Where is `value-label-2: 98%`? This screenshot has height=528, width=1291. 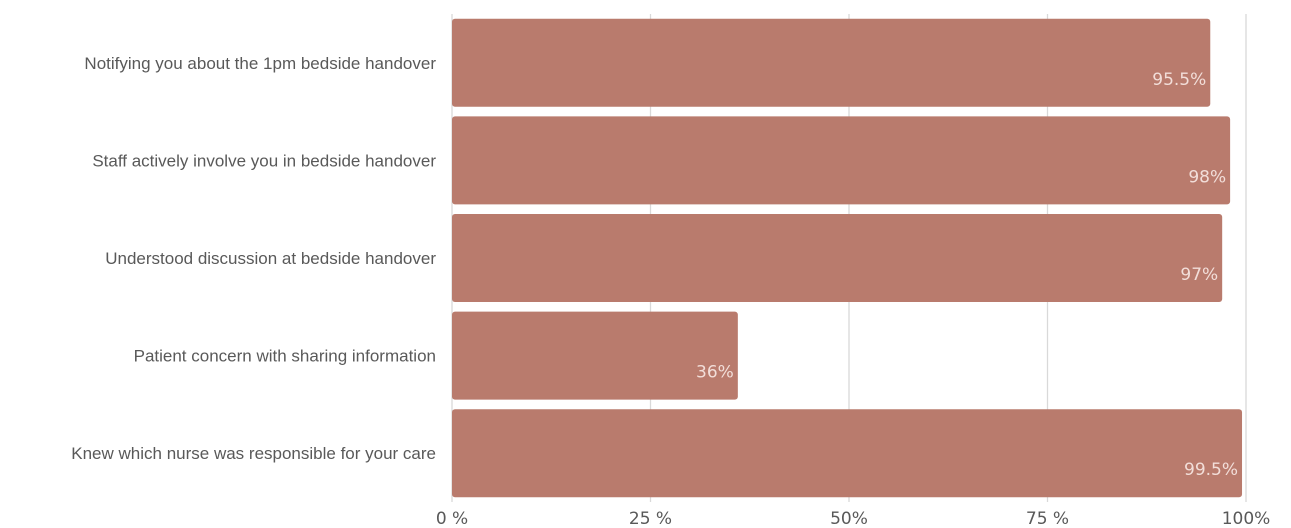
value-label-2: 98% is located at coordinates (1207, 177).